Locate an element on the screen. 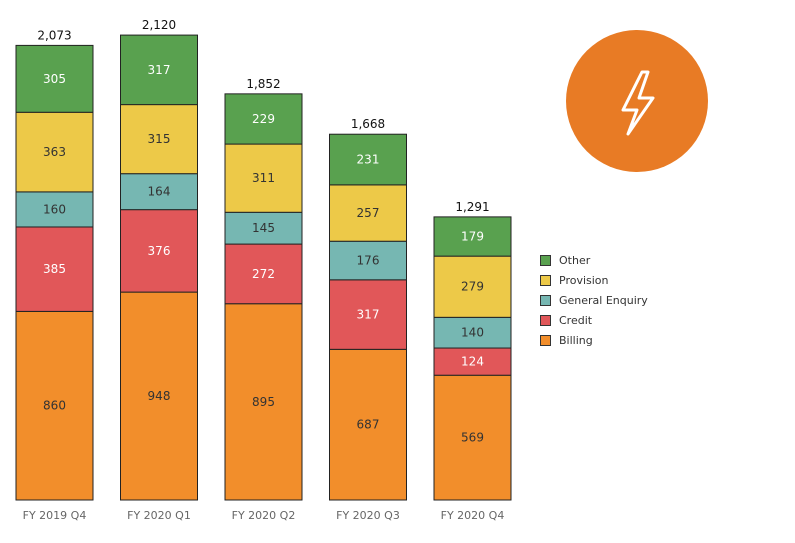  data-label: 231 is located at coordinates (368, 160).